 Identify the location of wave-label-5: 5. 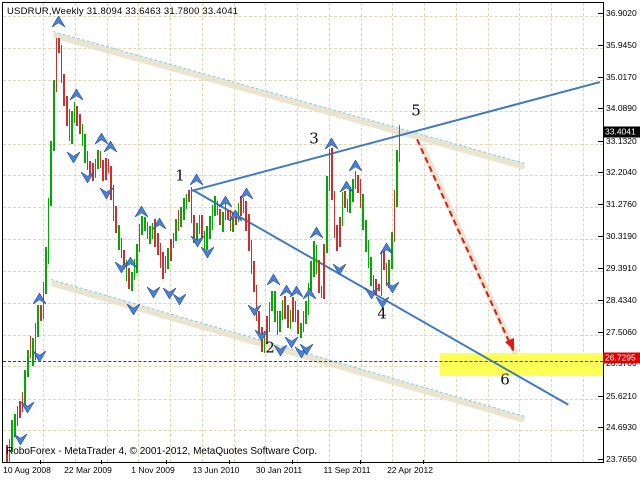
(416, 110).